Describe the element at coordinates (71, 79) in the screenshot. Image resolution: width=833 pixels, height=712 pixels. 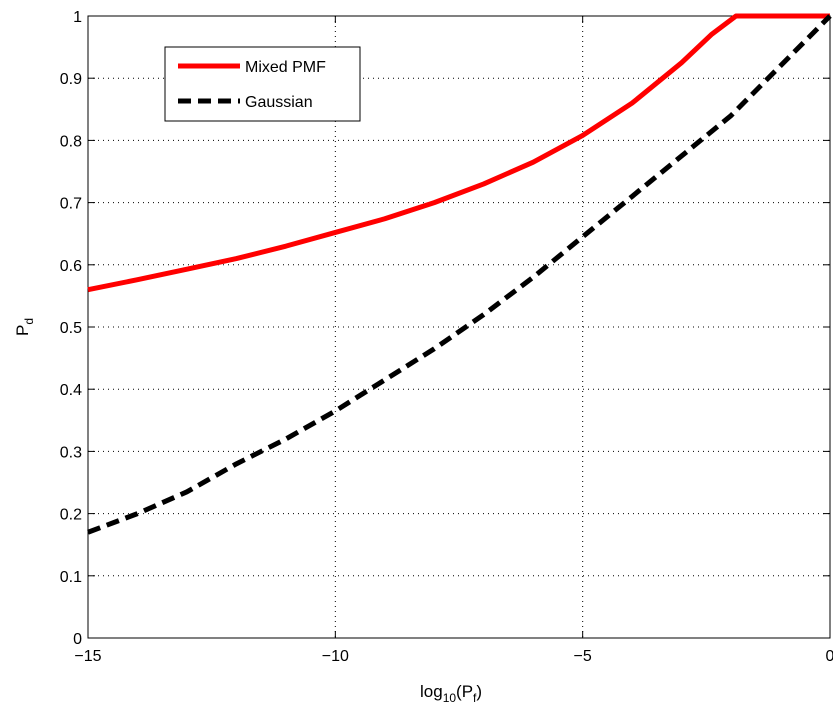
I see `y-tick-label: 0.9` at that location.